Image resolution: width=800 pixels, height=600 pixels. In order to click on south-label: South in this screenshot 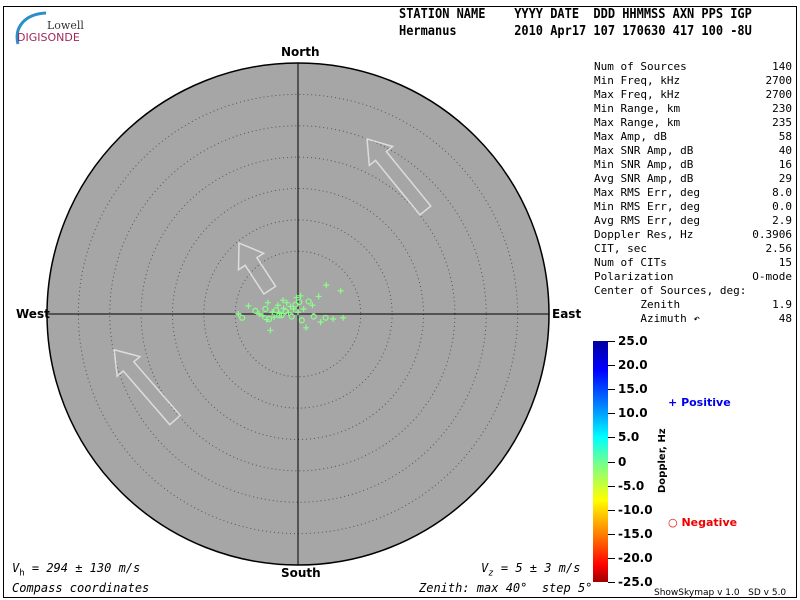, I will do `click(301, 573)`.